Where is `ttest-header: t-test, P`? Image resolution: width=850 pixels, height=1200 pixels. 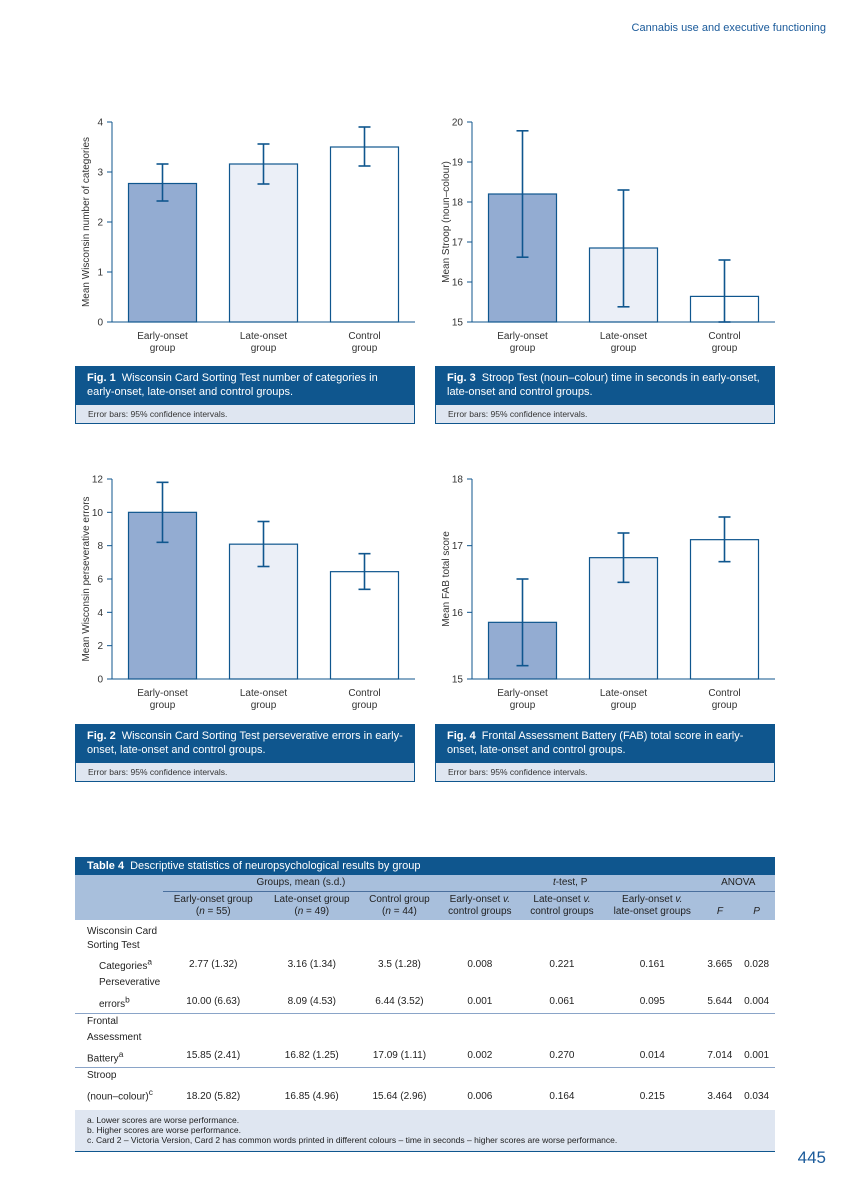 ttest-header: t-test, P is located at coordinates (570, 883).